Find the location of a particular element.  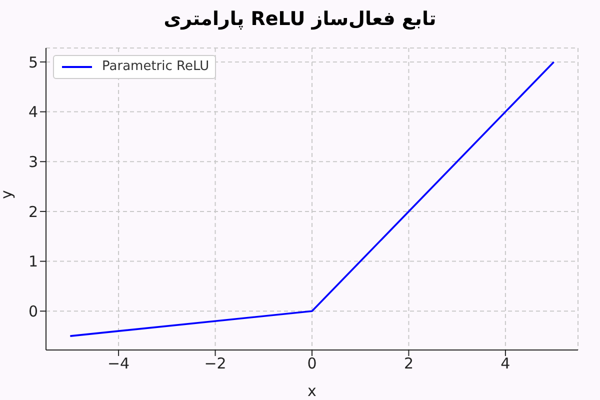

y-tick-label: 1 is located at coordinates (33, 261).